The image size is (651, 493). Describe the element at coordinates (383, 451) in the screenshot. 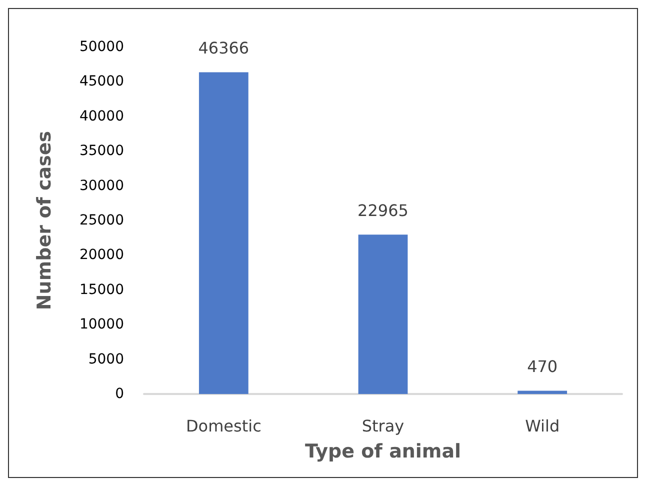

I see `x-axis-title: Type of animal` at that location.